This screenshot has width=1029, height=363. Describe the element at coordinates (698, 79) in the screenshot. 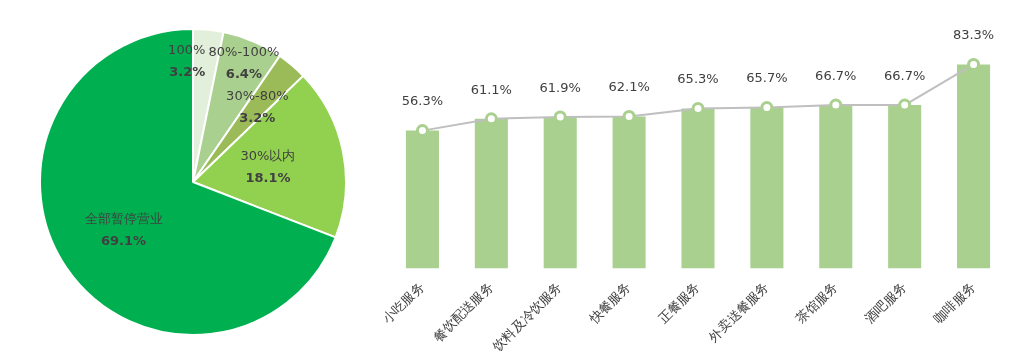

I see `data-label: 65.3%` at that location.